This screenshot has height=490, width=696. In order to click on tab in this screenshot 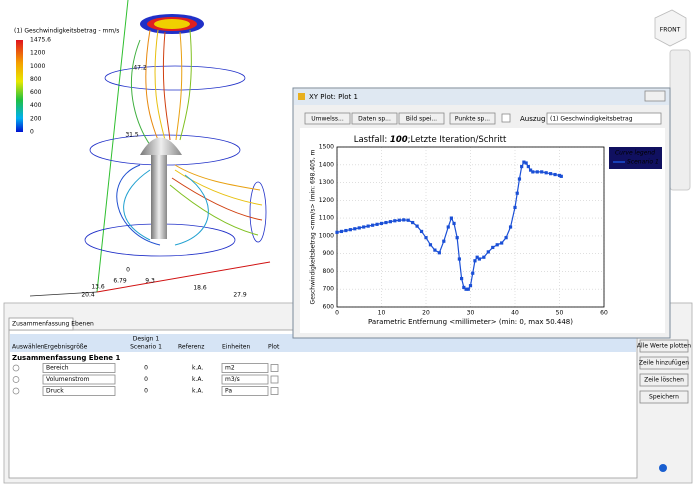, I will do `click(41, 324)`.